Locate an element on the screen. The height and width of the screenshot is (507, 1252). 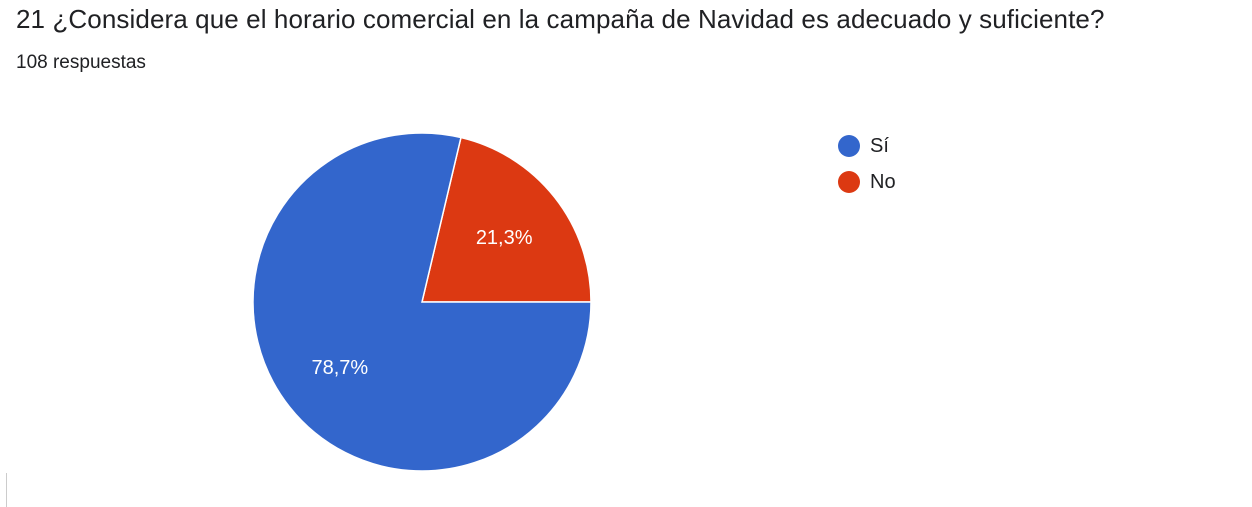
legend-item-si: Sí is located at coordinates (867, 146).